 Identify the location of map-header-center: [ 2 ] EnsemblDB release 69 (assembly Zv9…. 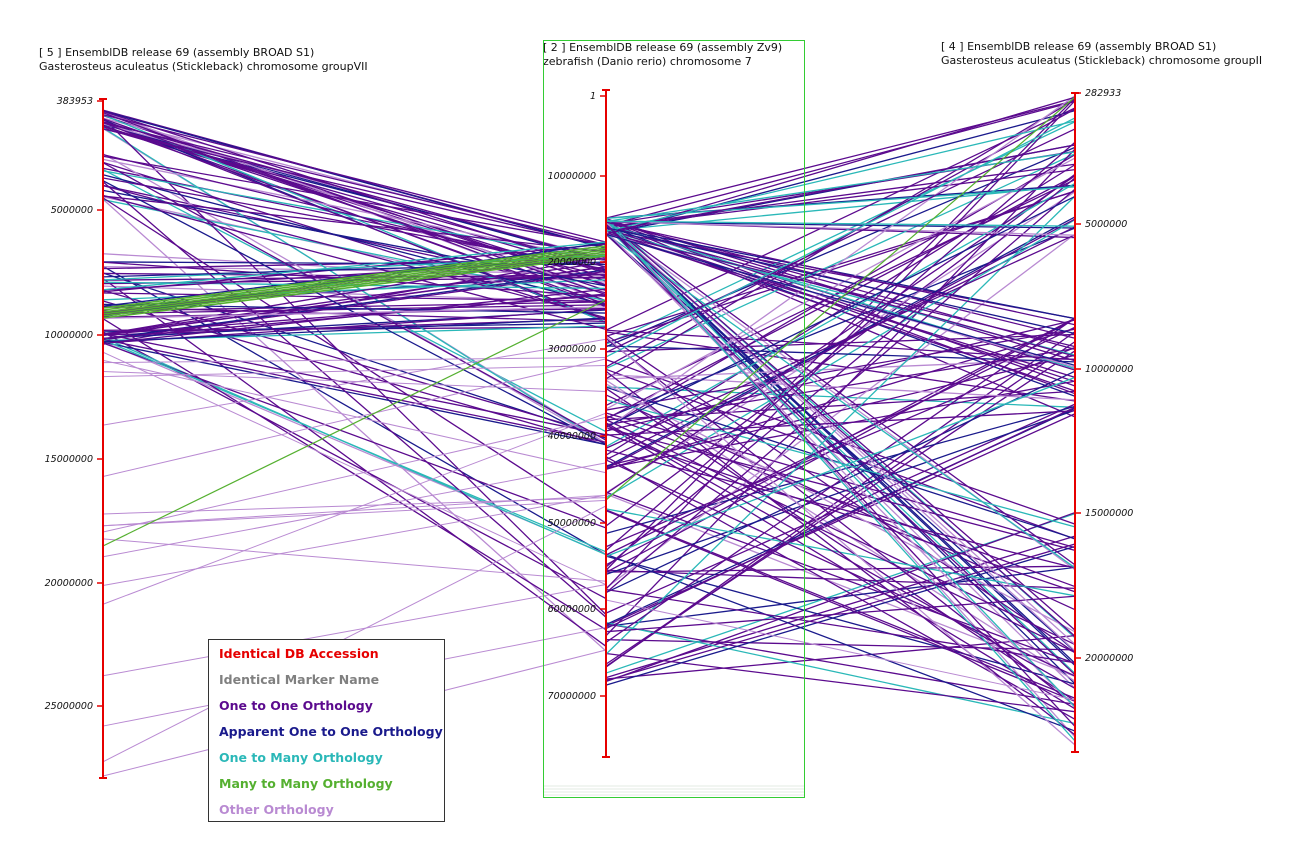
(662, 55).